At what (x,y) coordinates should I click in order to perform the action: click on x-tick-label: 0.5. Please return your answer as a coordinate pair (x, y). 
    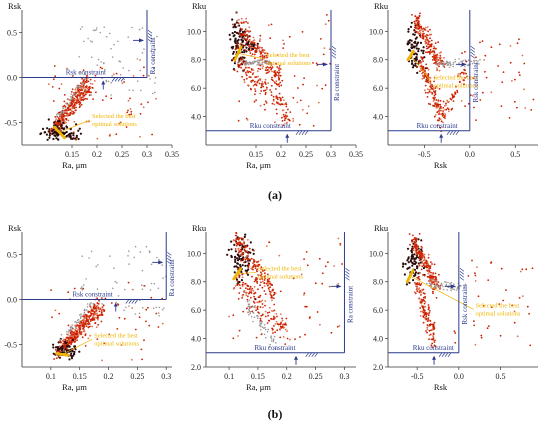
    Looking at the image, I should click on (501, 376).